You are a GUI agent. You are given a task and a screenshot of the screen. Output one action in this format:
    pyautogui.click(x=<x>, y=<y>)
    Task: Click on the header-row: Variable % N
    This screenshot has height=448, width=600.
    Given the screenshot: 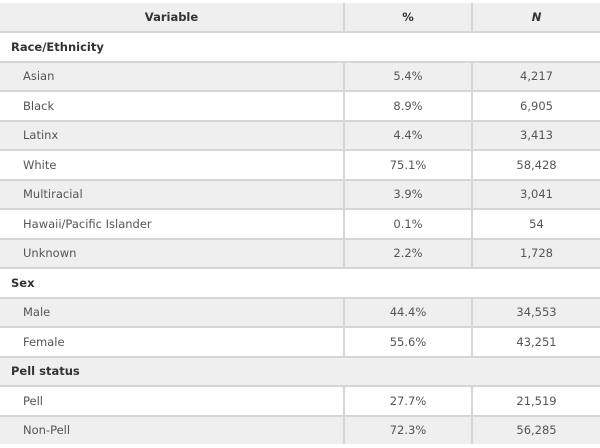 What is the action you would take?
    pyautogui.click(x=300, y=17)
    